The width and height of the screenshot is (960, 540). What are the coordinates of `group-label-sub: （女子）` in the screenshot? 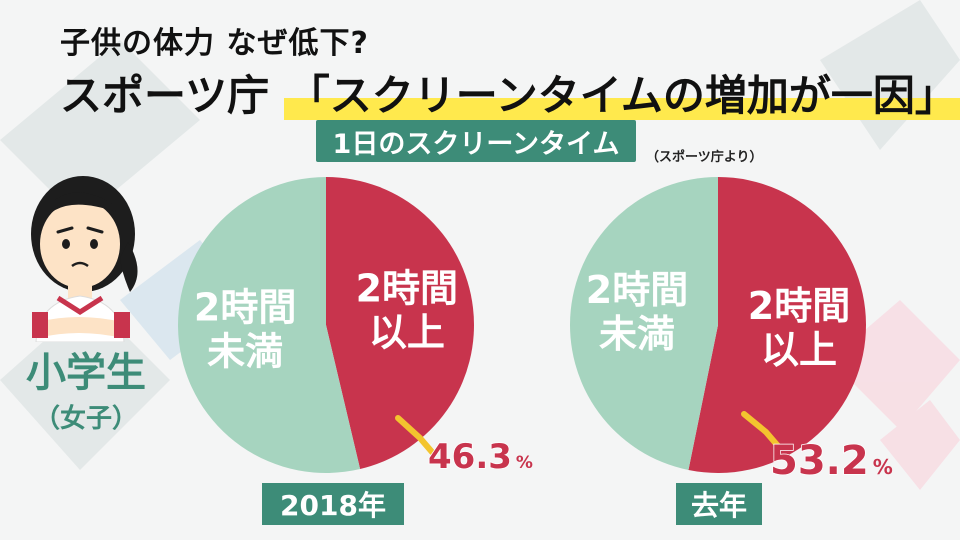 It's located at (85, 419).